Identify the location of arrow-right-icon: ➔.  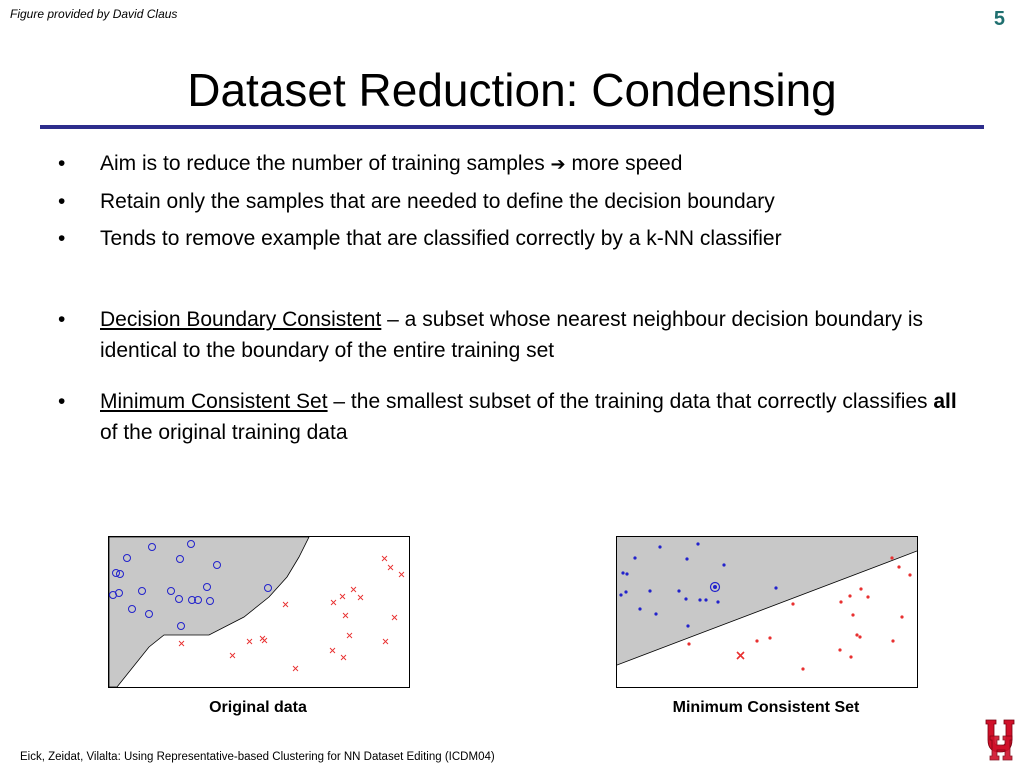
(558, 164).